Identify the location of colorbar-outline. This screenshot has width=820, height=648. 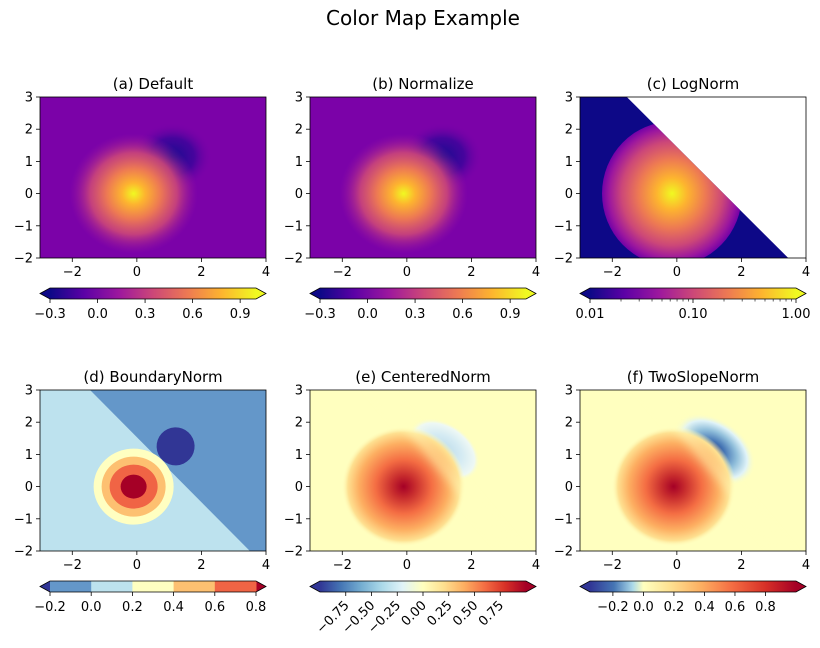
(423, 586).